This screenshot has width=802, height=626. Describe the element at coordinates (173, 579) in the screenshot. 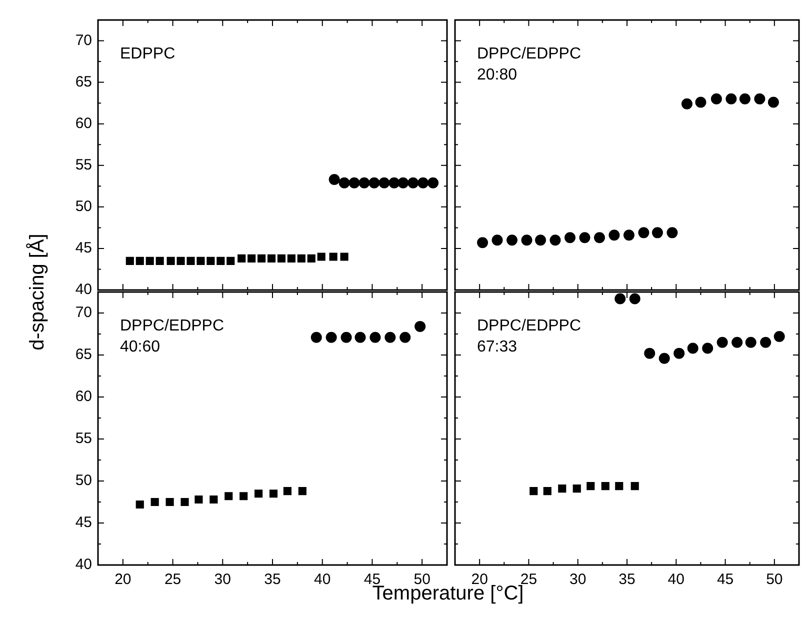

I see `x-tick-label: 25` at that location.